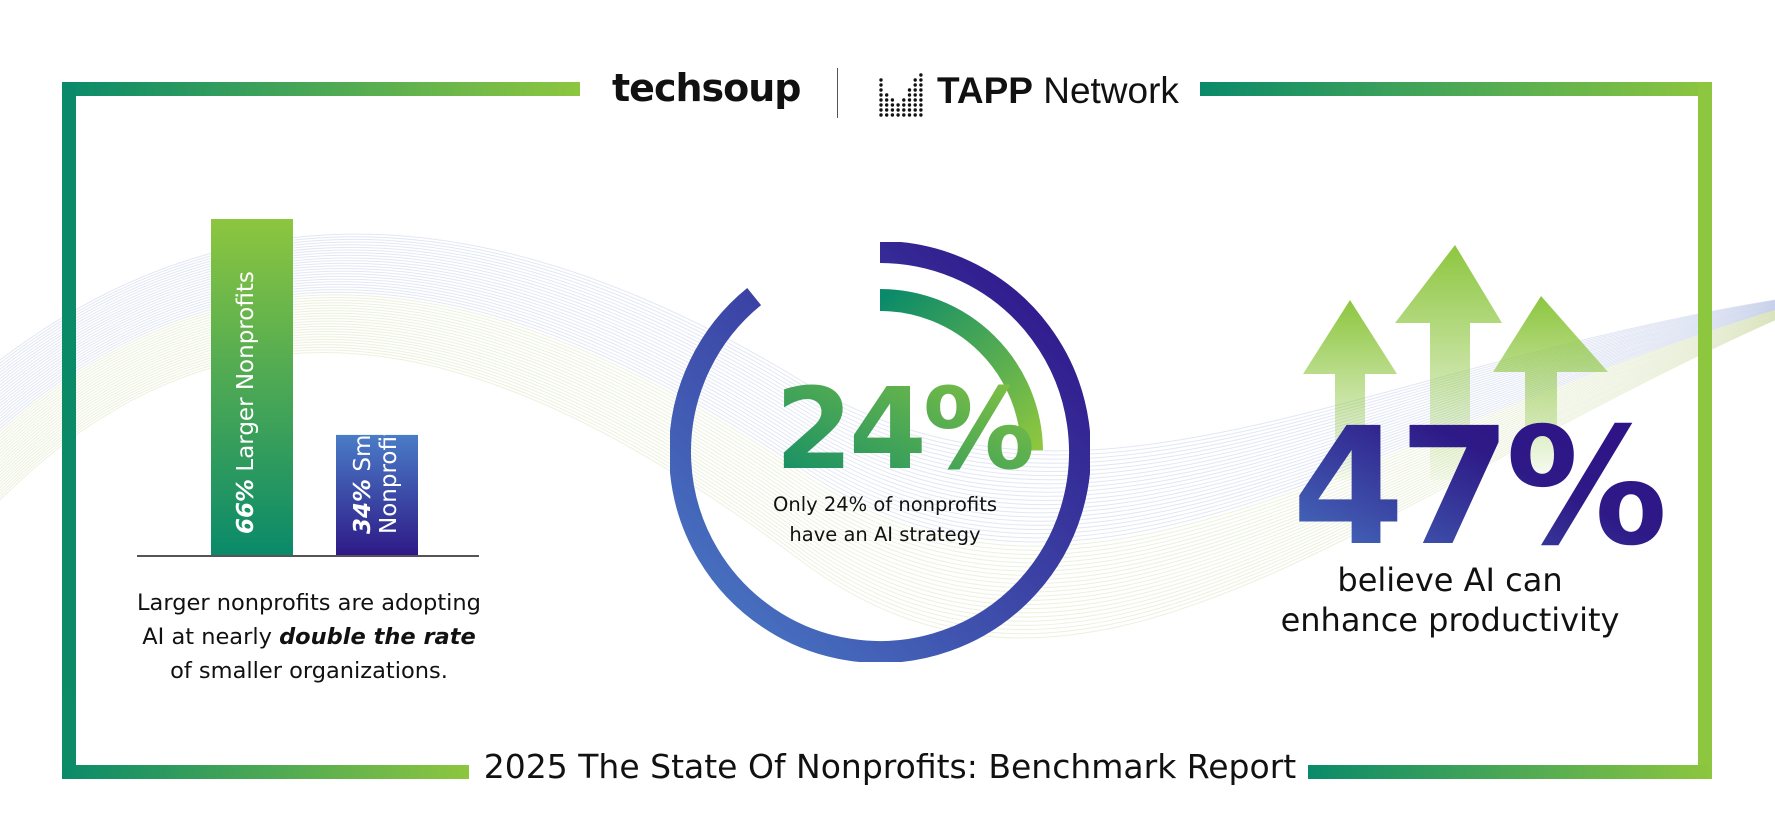 This screenshot has height=829, width=1775. I want to click on stat-24-caption-line1: Only 24% of nonprofits, so click(885, 504).